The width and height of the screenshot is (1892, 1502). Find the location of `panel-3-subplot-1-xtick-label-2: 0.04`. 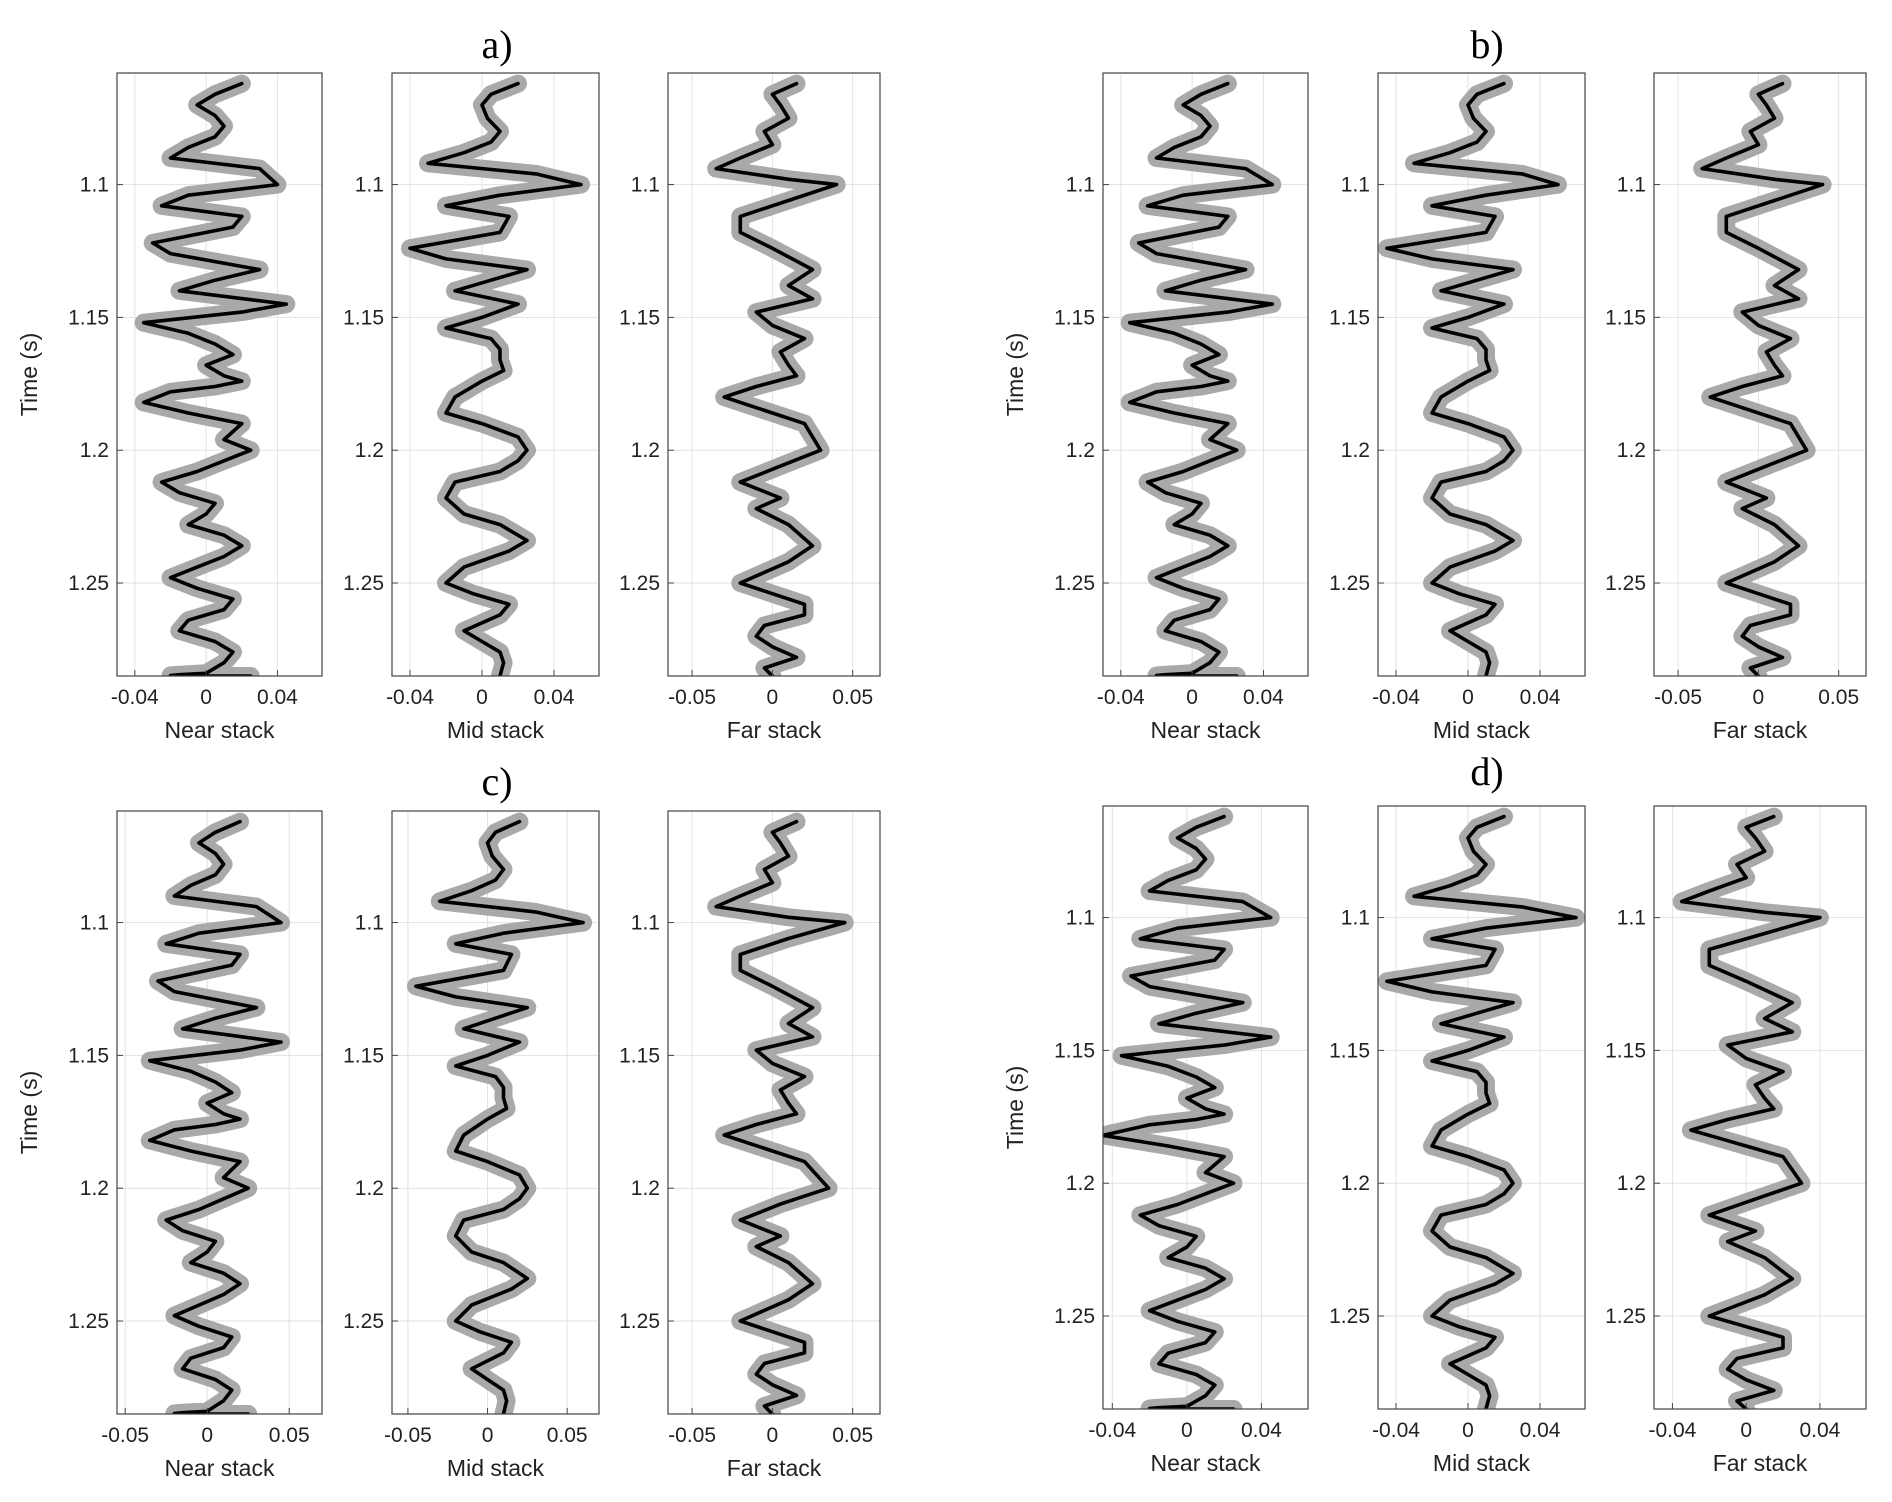

panel-3-subplot-1-xtick-label-2: 0.04 is located at coordinates (1540, 1430).